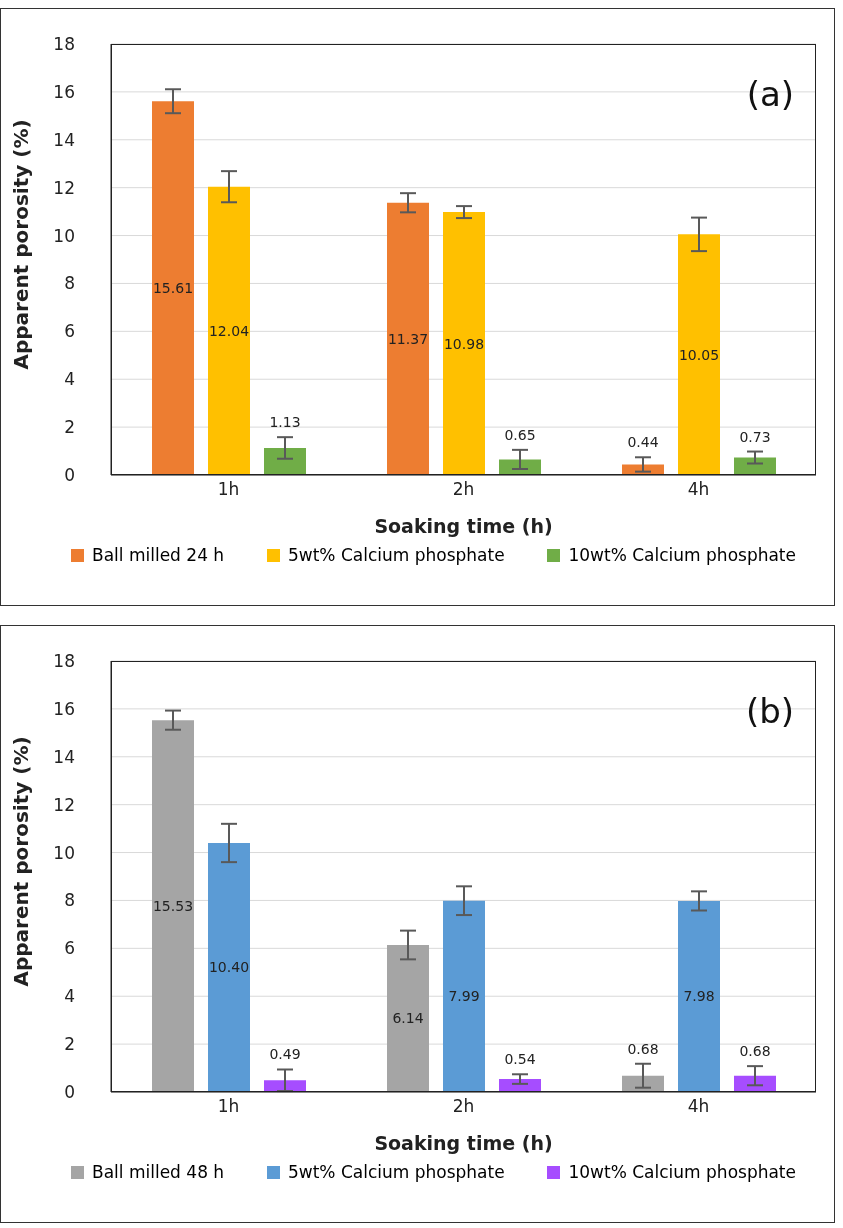 The image size is (843, 1228). I want to click on data-label: 10.05, so click(699, 354).